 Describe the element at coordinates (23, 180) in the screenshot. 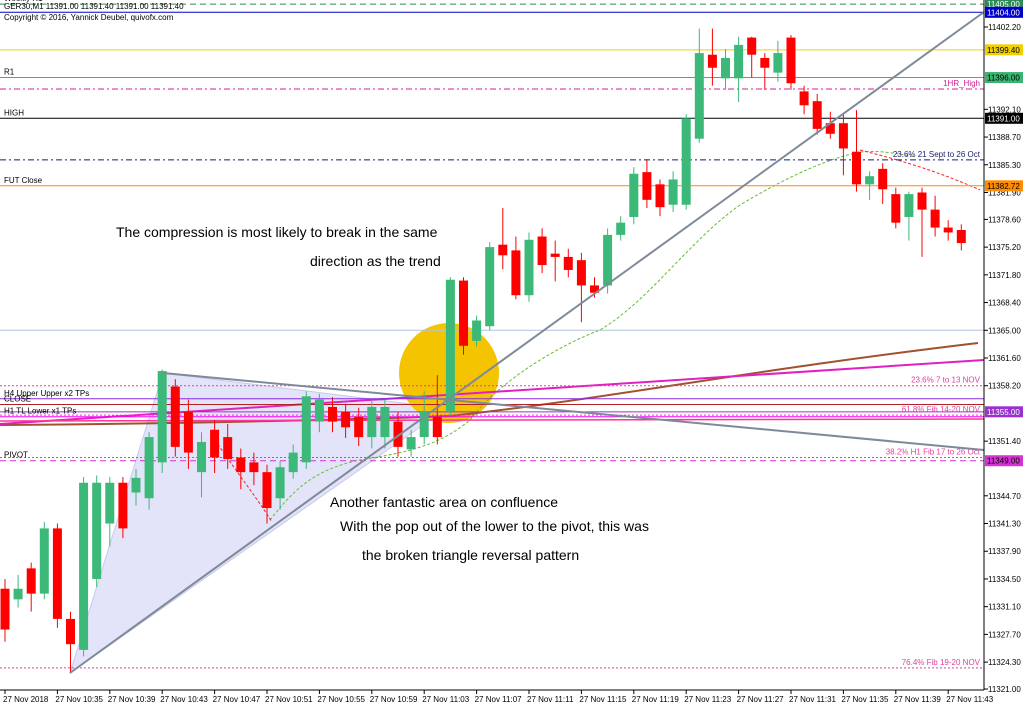

I see `level-name: FUT Close` at that location.